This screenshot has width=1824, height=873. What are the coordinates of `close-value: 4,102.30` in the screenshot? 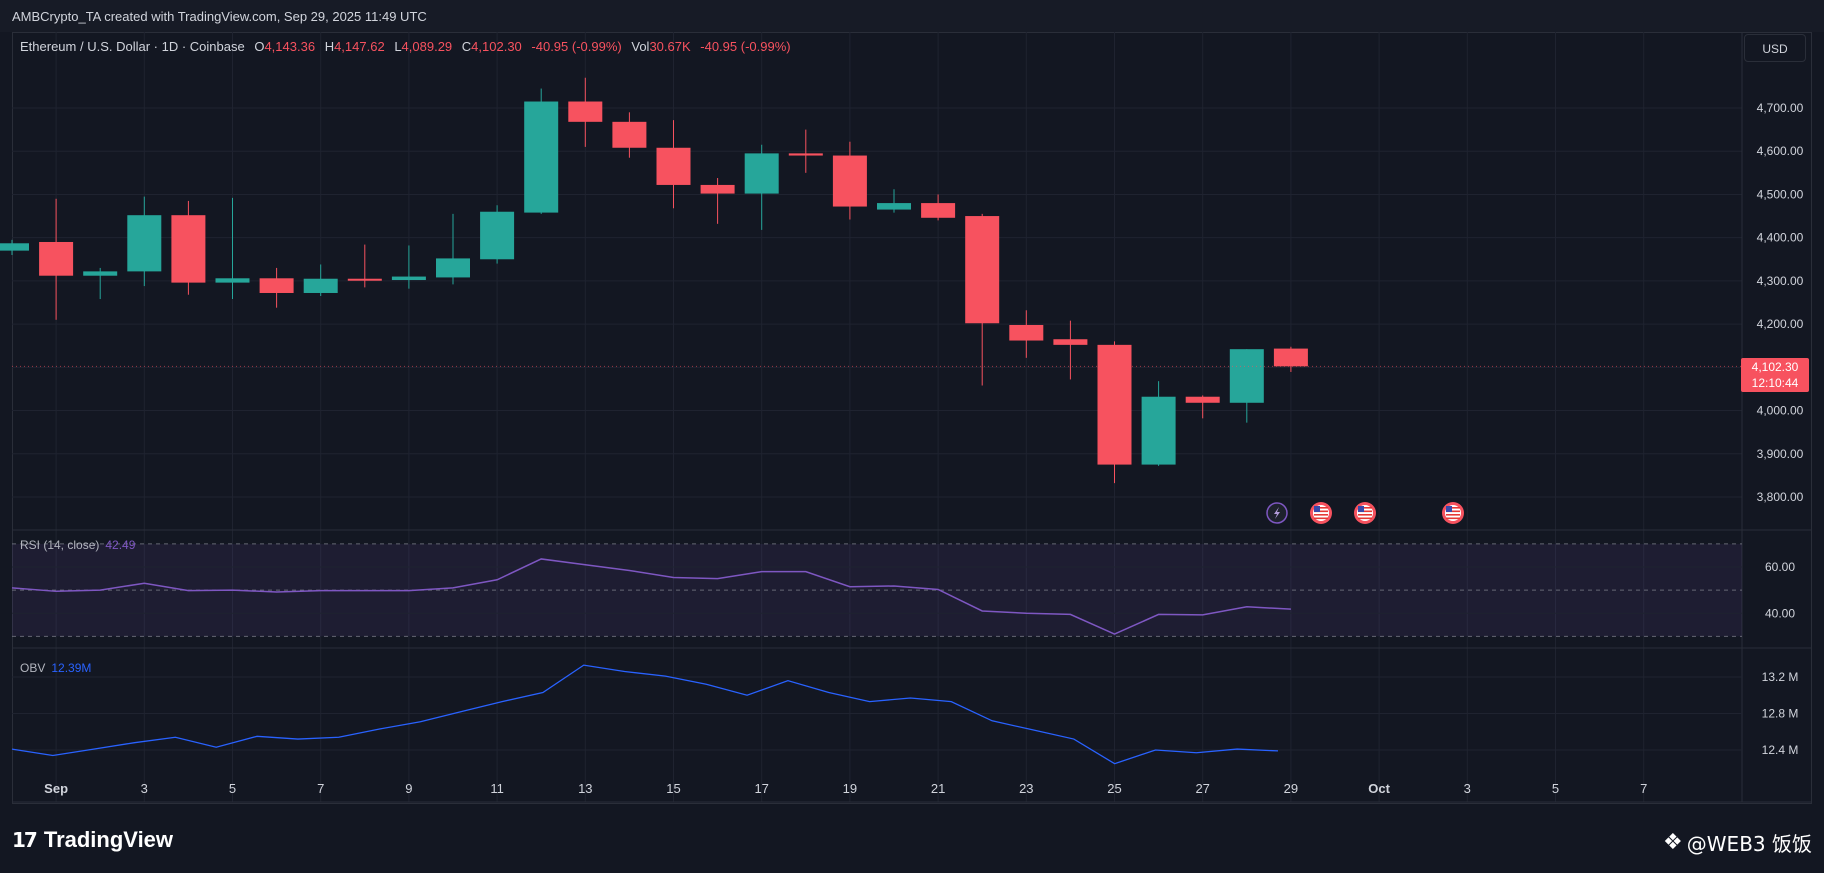 It's located at (496, 46).